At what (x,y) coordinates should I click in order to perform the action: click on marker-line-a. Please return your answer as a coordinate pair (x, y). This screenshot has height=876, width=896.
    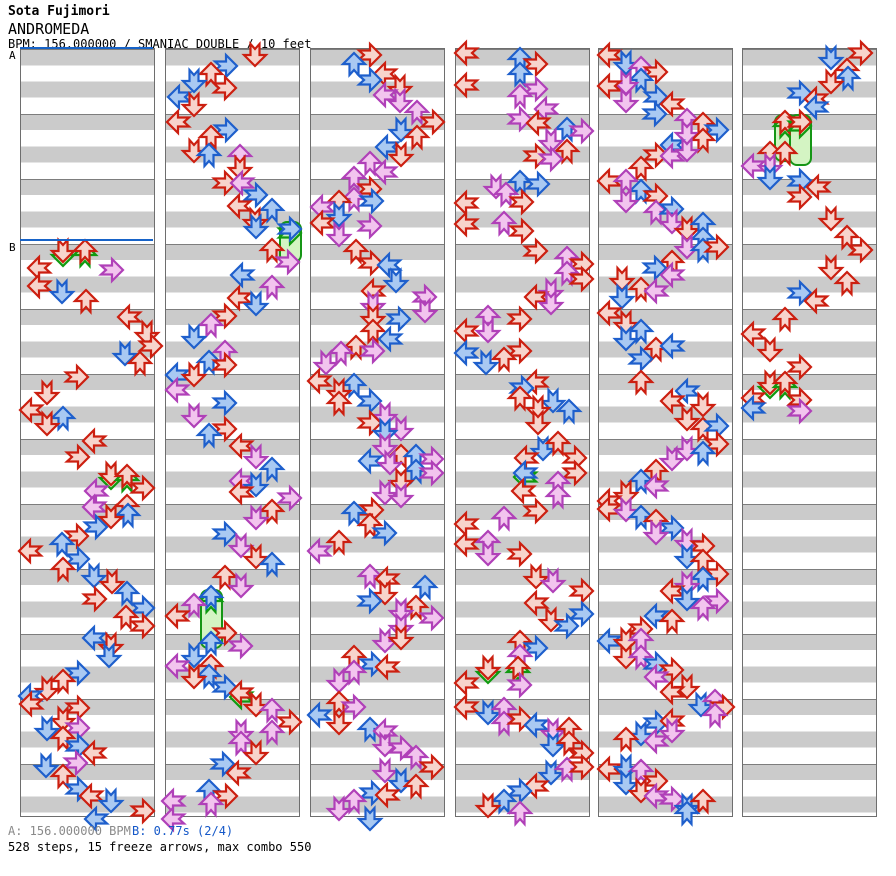
    Looking at the image, I should click on (86, 48).